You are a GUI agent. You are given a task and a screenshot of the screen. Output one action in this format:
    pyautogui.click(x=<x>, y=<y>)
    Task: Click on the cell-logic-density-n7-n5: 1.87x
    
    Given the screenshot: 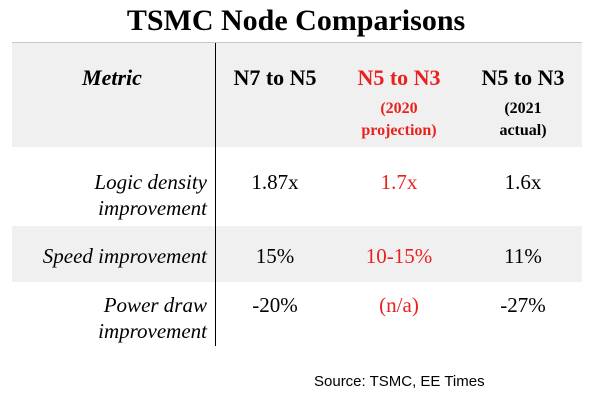 What is the action you would take?
    pyautogui.click(x=275, y=182)
    